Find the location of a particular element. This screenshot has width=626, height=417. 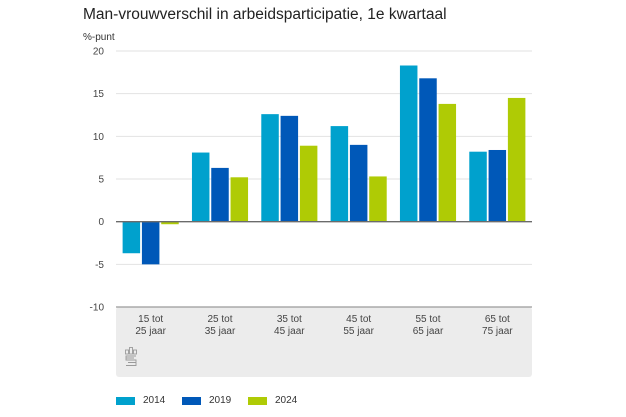

y-tick-label: -5 is located at coordinates (99, 265).